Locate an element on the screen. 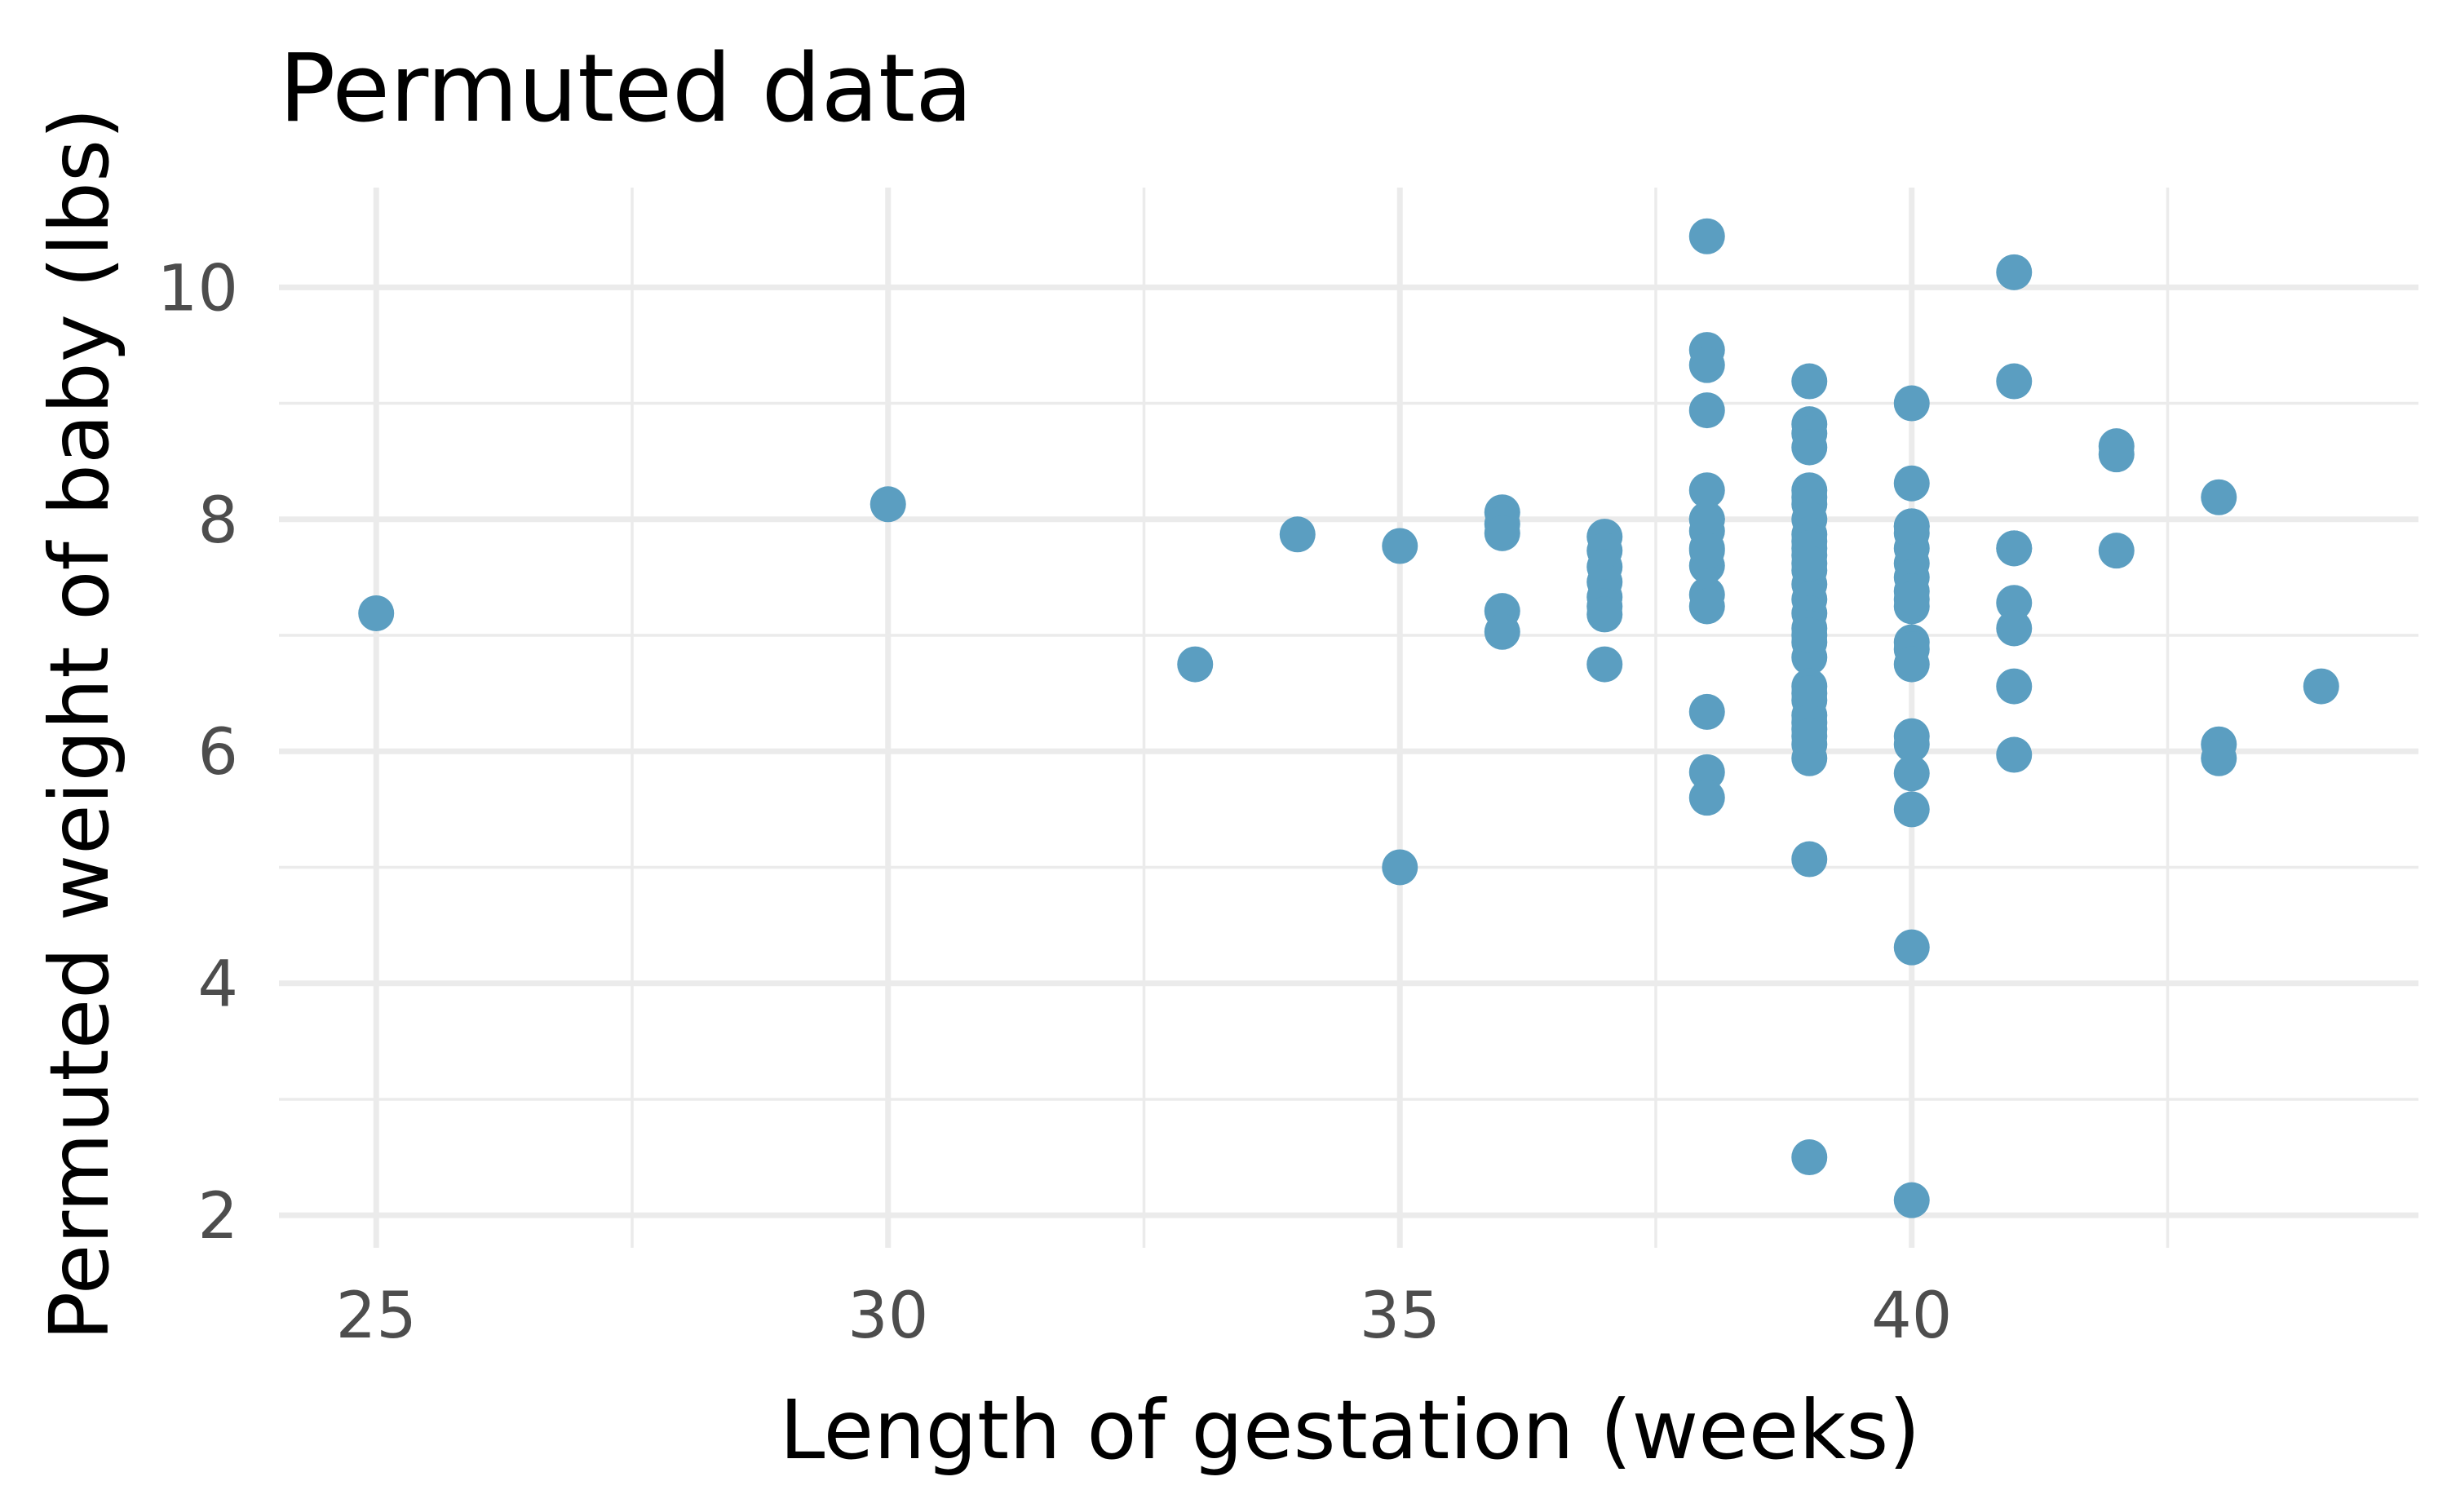 The width and height of the screenshot is (2447, 1512). x-tick-label: 25 is located at coordinates (376, 1316).